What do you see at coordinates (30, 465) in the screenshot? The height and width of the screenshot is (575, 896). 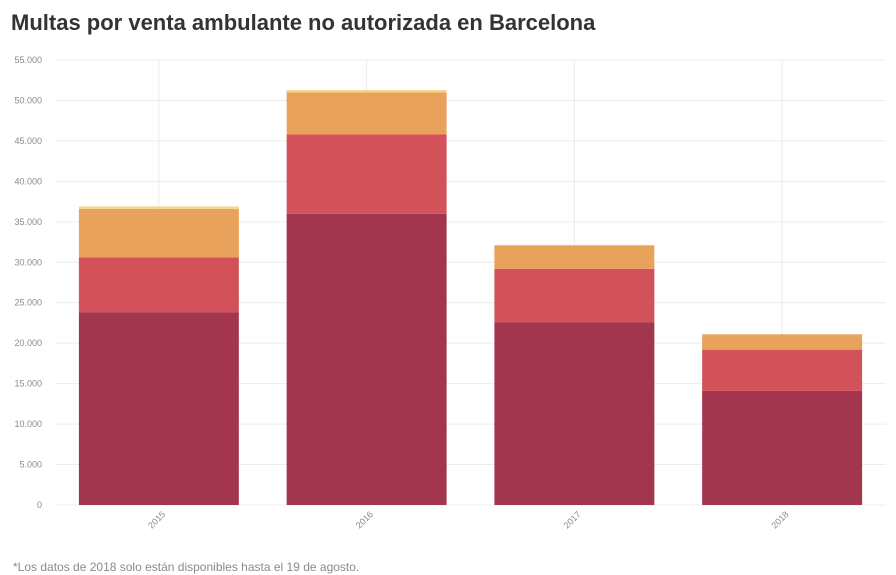 I see `y-tick-label: 5.000` at bounding box center [30, 465].